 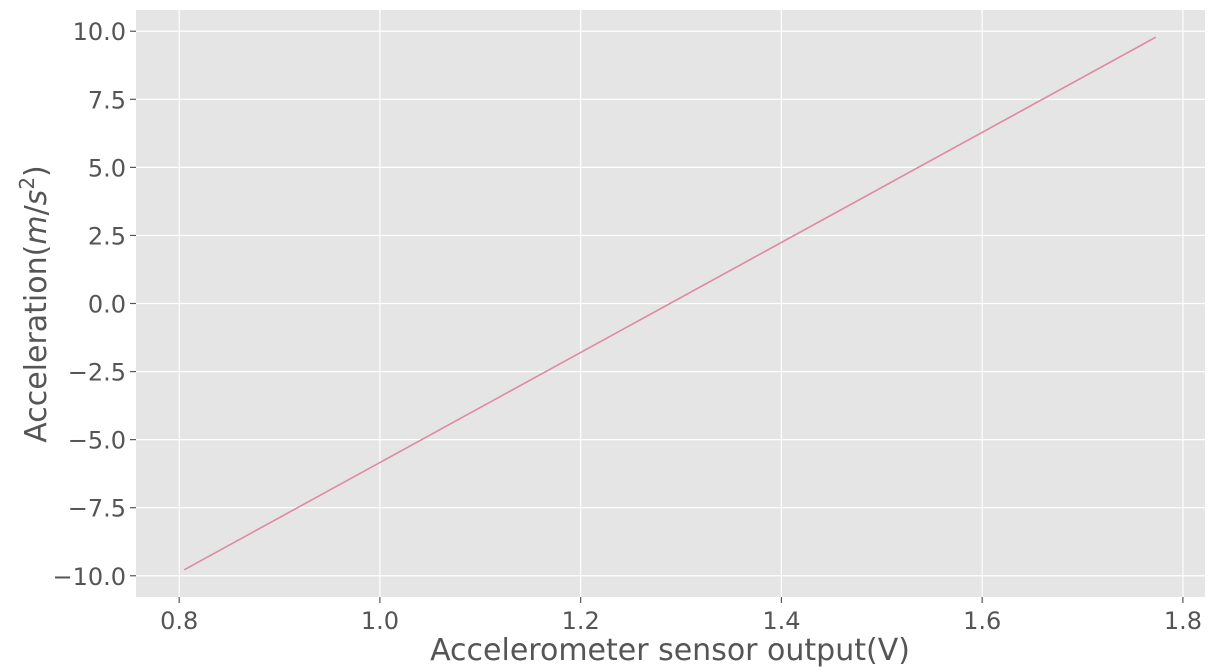 What do you see at coordinates (380, 621) in the screenshot?
I see `x-tick-label: 1.0` at bounding box center [380, 621].